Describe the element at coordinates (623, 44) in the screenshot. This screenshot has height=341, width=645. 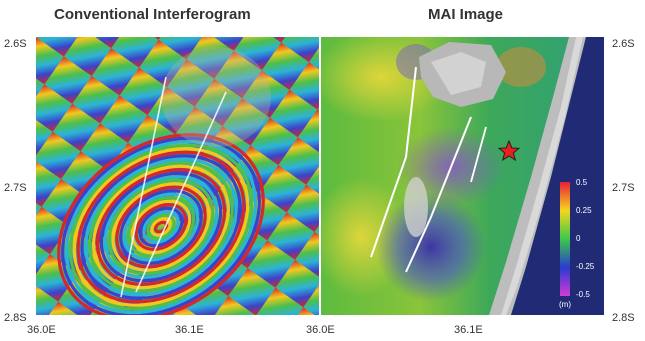
I see `lat-label-right-top: 2.6S` at that location.